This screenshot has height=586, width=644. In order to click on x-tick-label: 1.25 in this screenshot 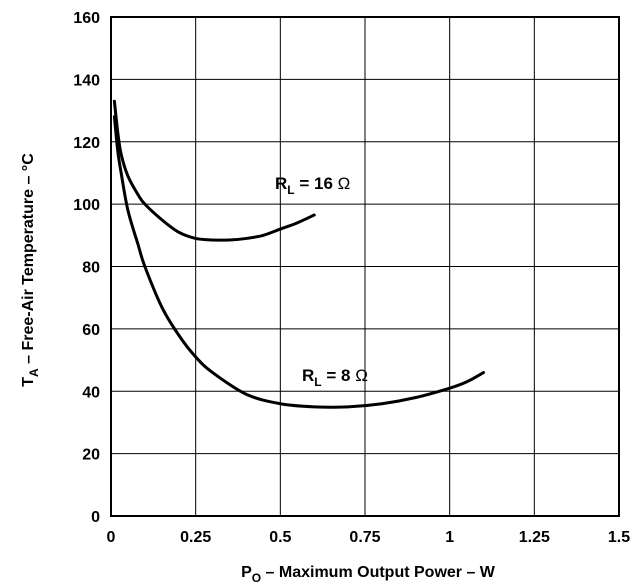, I will do `click(534, 537)`.